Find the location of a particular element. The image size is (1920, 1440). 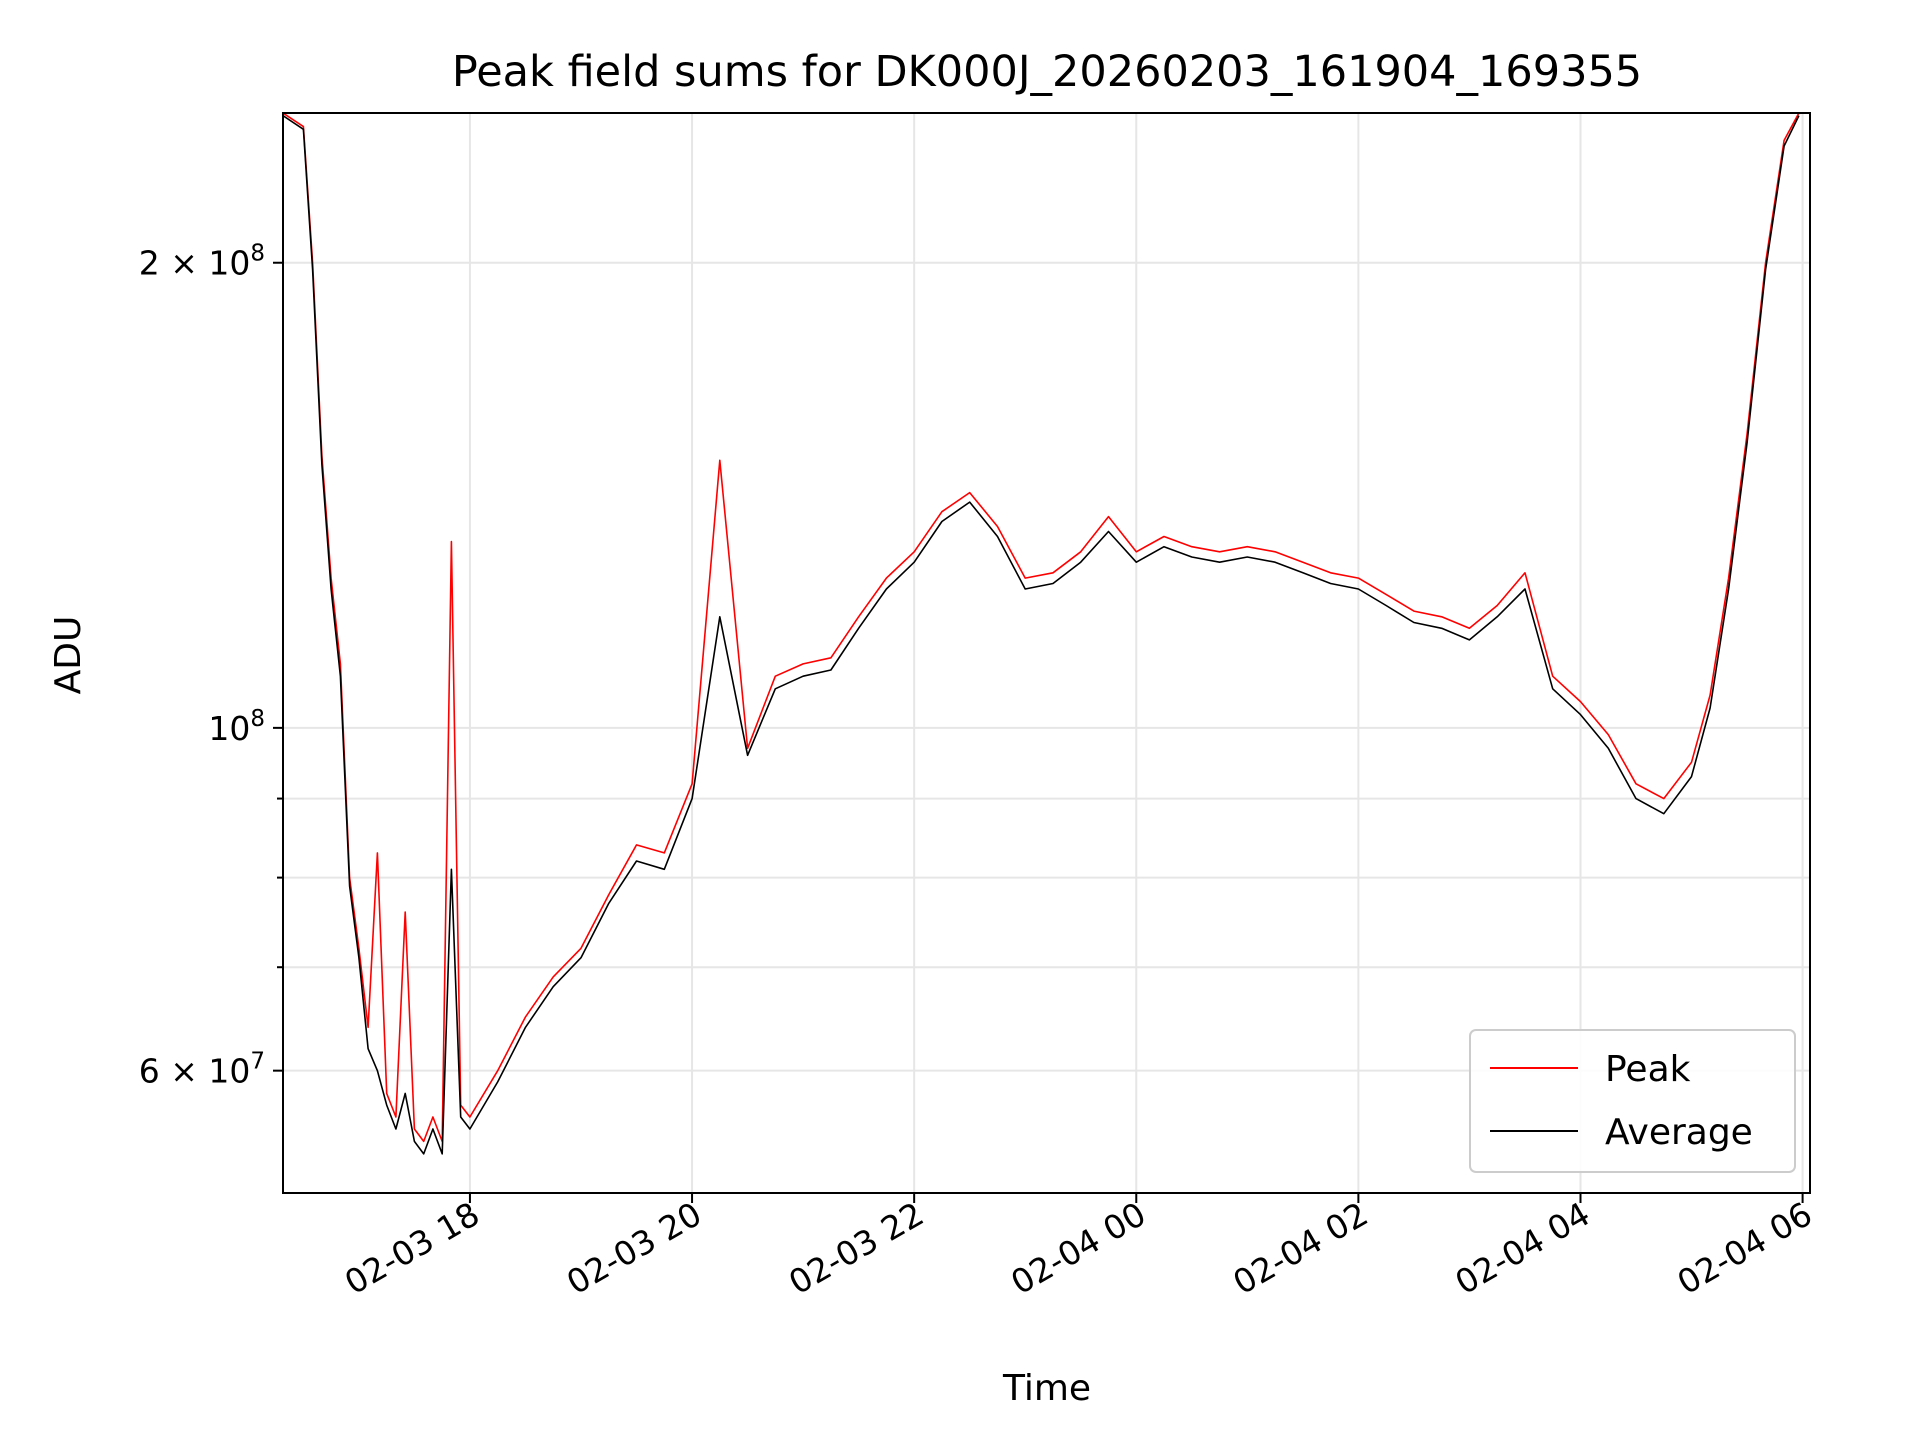

y-tick-label: 108 is located at coordinates (236, 727).